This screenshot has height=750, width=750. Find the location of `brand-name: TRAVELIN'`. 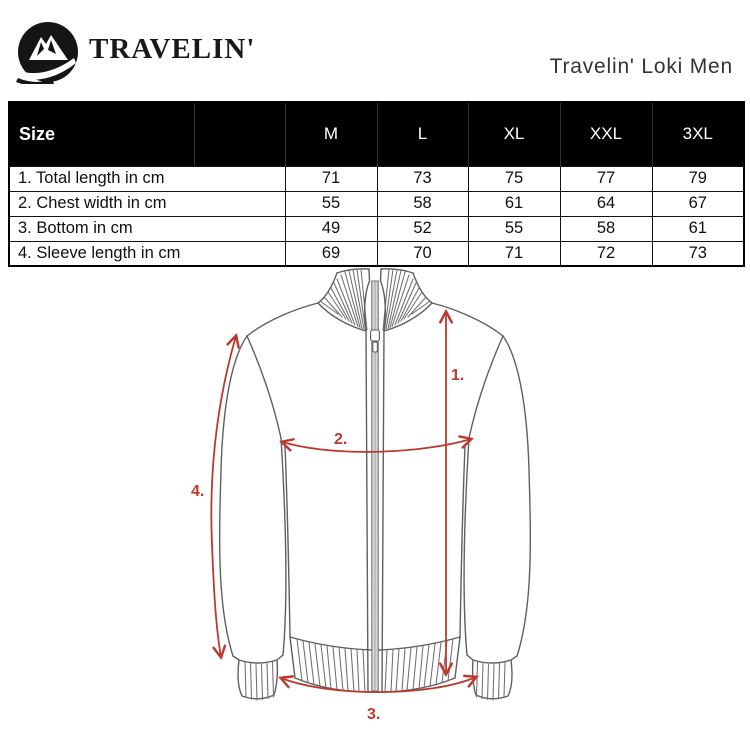

brand-name: TRAVELIN' is located at coordinates (172, 49).